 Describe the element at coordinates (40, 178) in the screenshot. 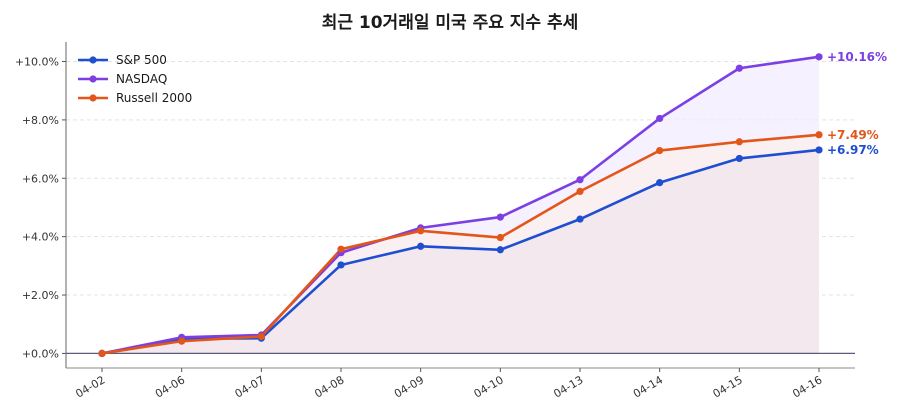

I see `y-tick-label: +6.0%` at that location.